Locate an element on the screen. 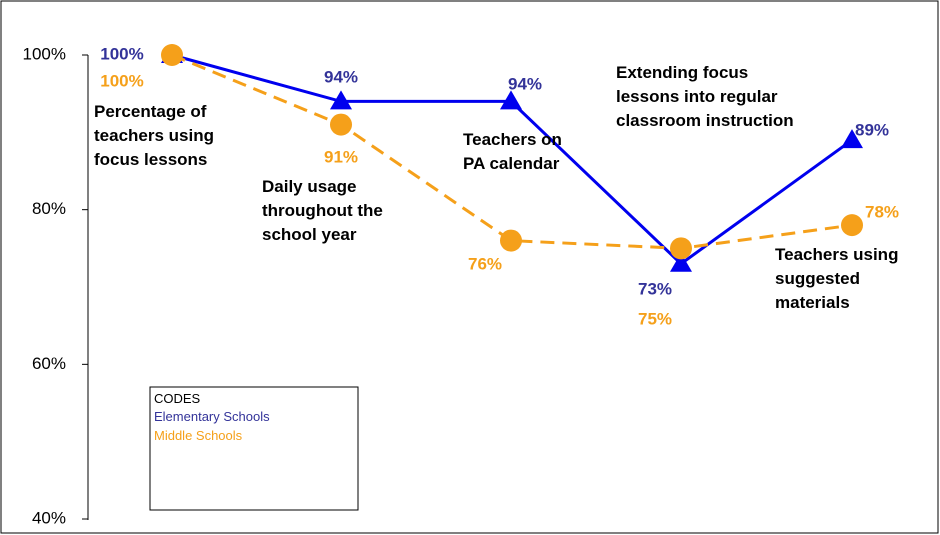 This screenshot has width=940, height=535. y-tick-label: 40% is located at coordinates (49, 517).